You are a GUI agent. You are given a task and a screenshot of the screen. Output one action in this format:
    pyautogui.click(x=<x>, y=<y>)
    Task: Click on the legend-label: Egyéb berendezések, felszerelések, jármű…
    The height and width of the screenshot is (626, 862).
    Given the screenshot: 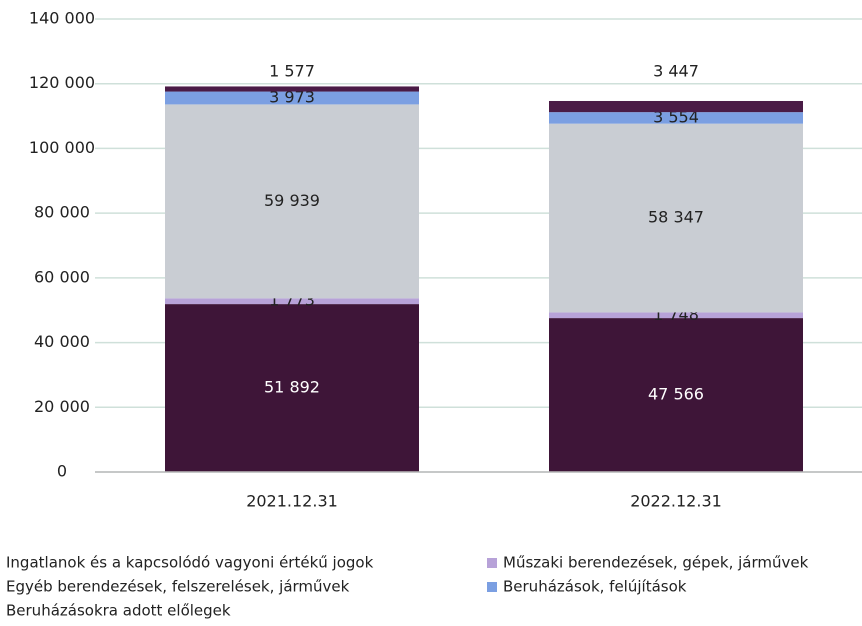 What is the action you would take?
    pyautogui.click(x=178, y=587)
    